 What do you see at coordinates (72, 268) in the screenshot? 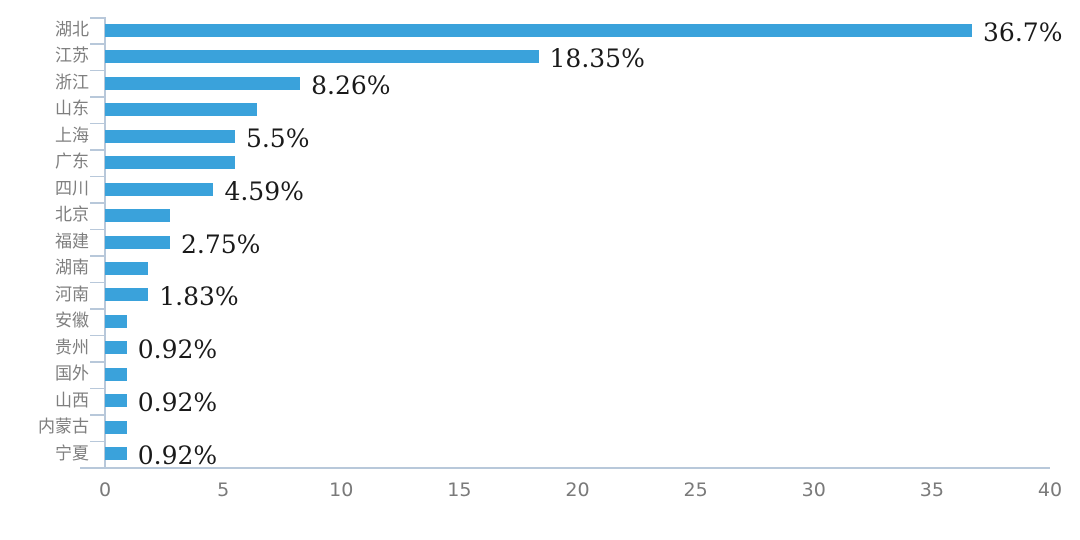
I see `y-axis-label: 湖南` at bounding box center [72, 268].